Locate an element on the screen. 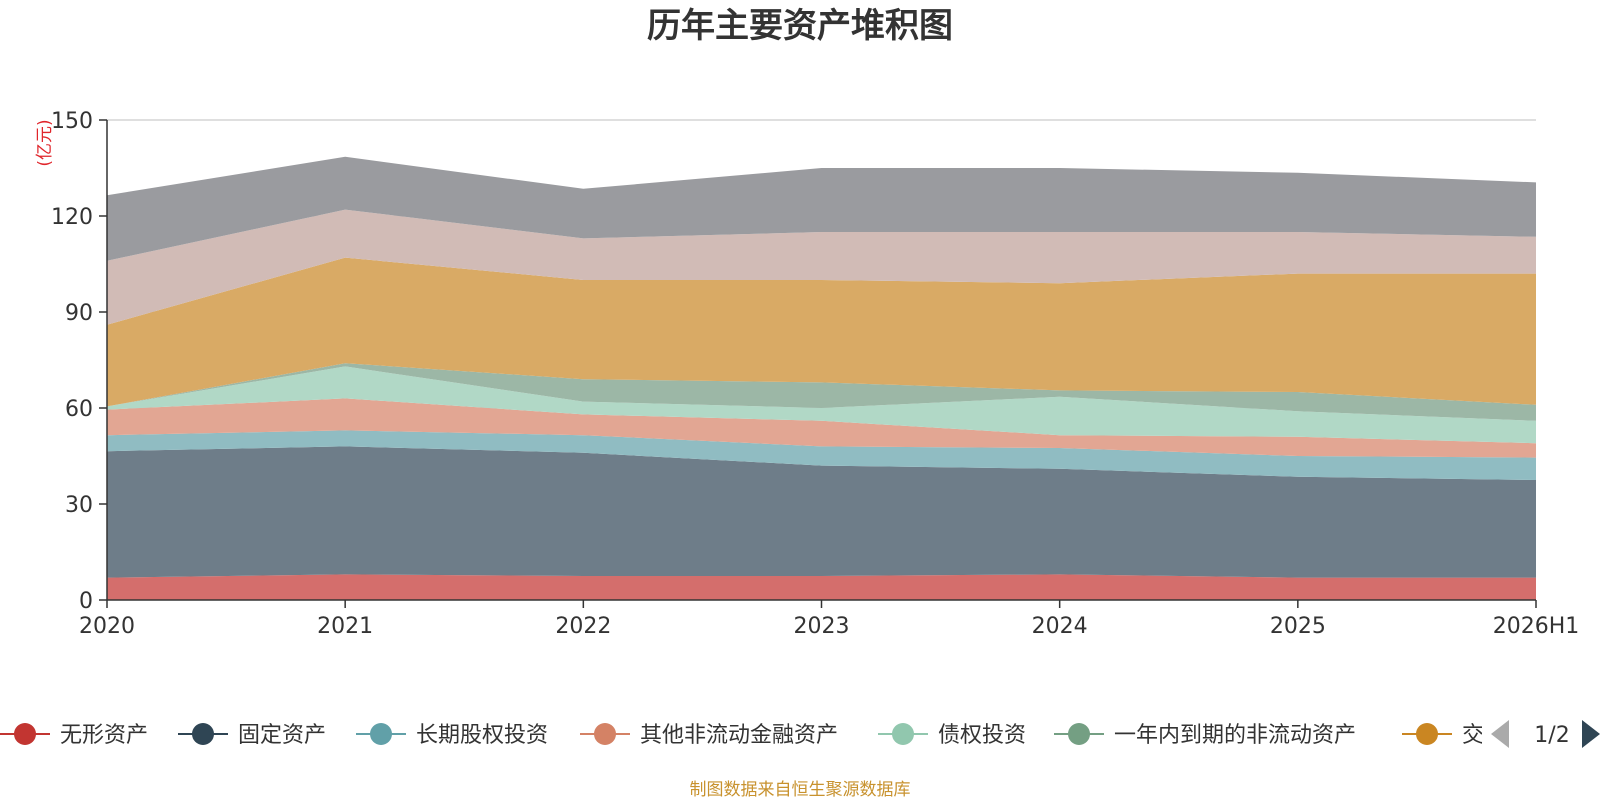  legend-item: 长期股权投资 is located at coordinates (452, 735).